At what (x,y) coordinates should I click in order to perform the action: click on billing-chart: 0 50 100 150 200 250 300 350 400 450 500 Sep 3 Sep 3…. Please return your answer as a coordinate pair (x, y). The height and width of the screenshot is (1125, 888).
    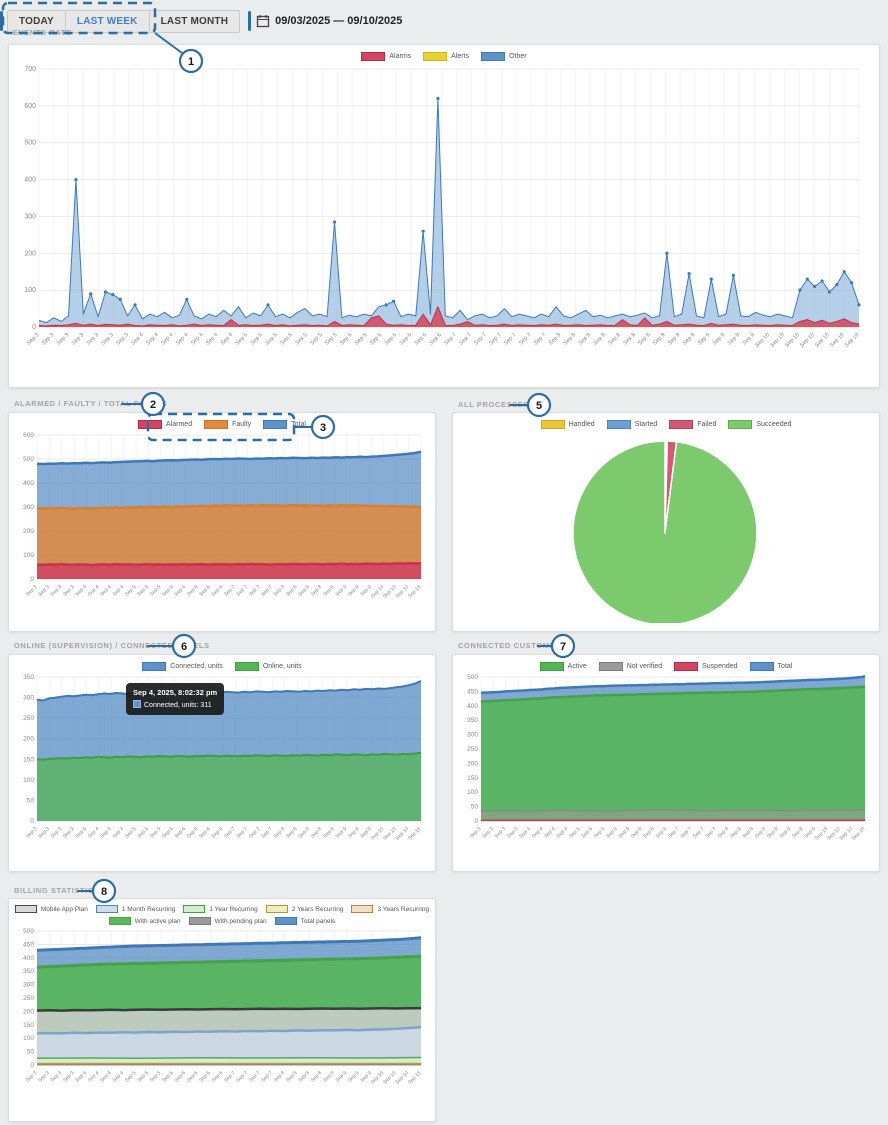
    Looking at the image, I should click on (222, 1019).